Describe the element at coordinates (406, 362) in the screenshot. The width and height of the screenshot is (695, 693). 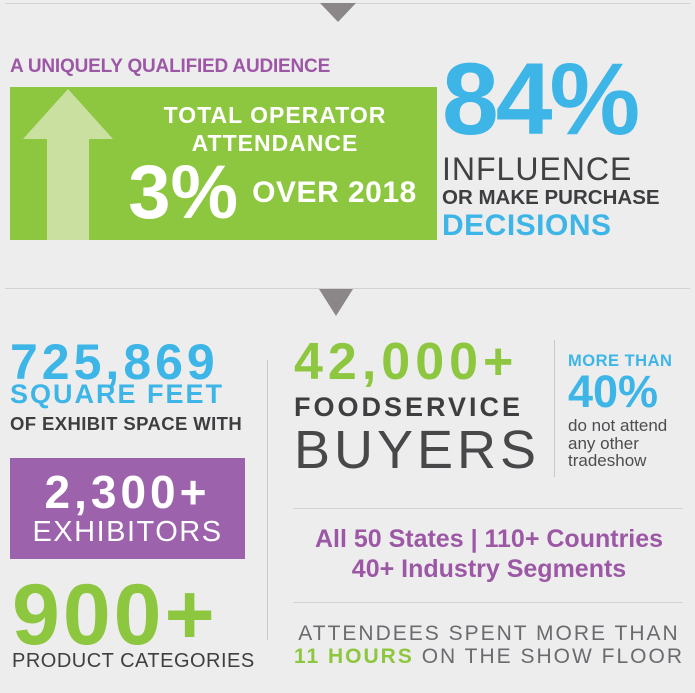
I see `buyers-stat: 42,000+` at that location.